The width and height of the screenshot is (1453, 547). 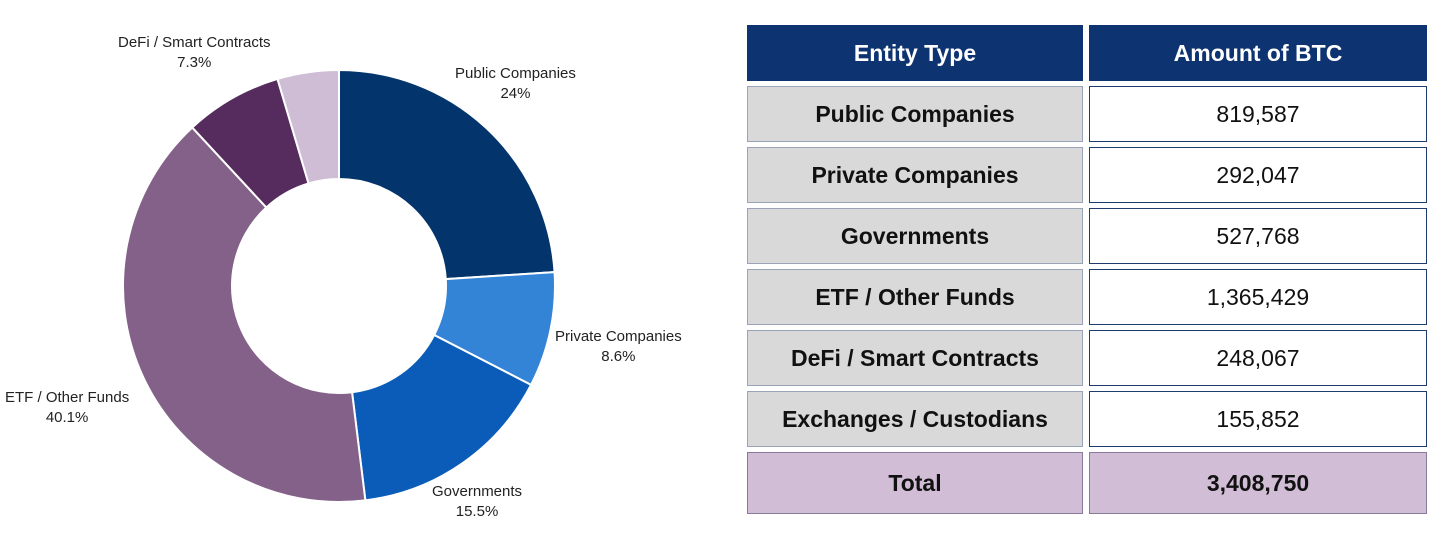 I want to click on donut-slice-governments, so click(x=441, y=417).